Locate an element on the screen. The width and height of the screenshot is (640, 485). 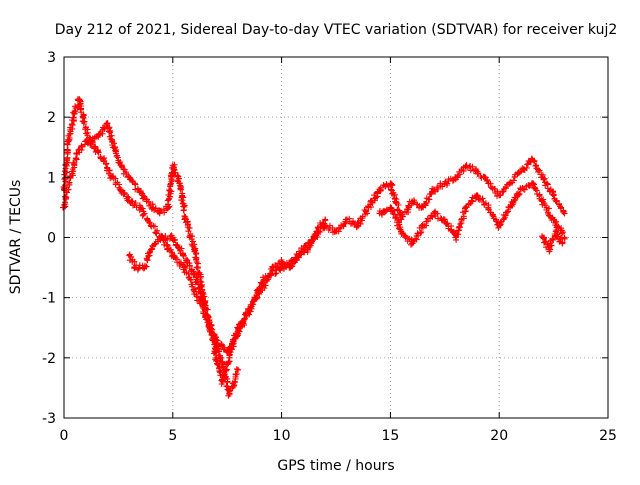
y-axis-label: SDTVAR / TECUs is located at coordinates (16, 237).